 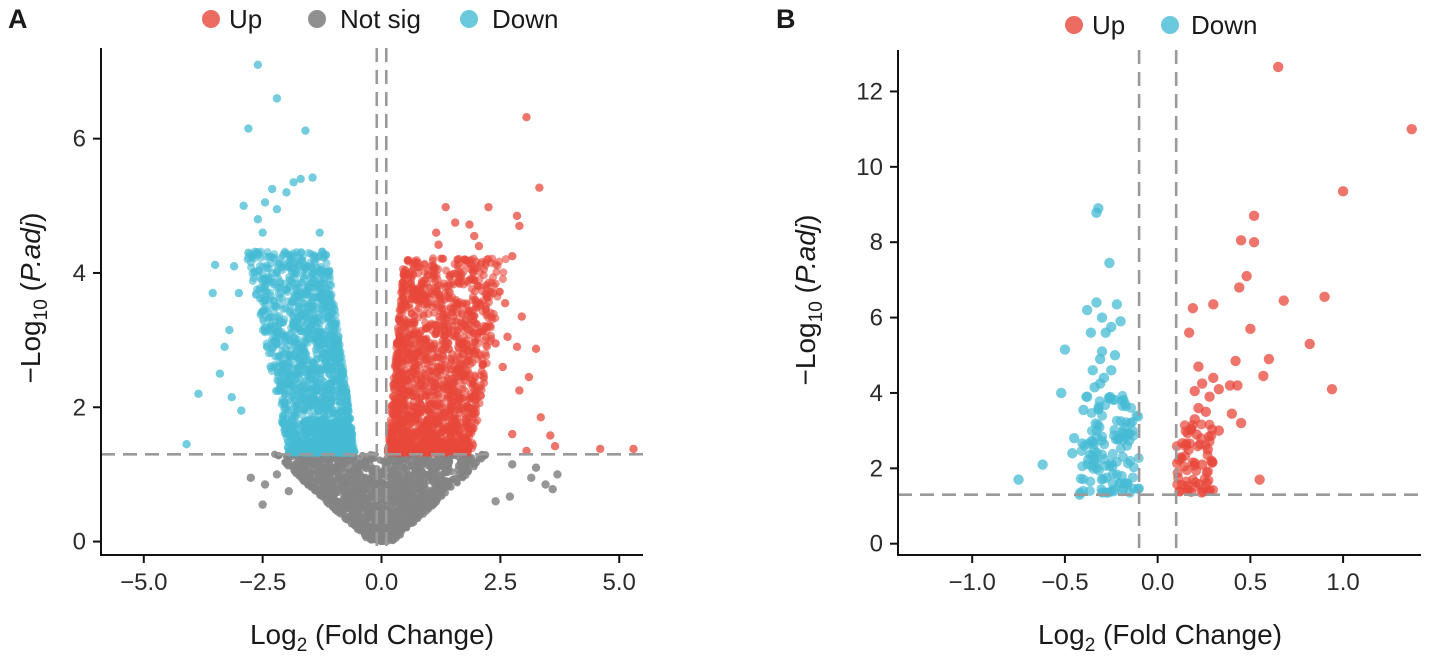 I want to click on legend-down-marker, so click(x=1170, y=25).